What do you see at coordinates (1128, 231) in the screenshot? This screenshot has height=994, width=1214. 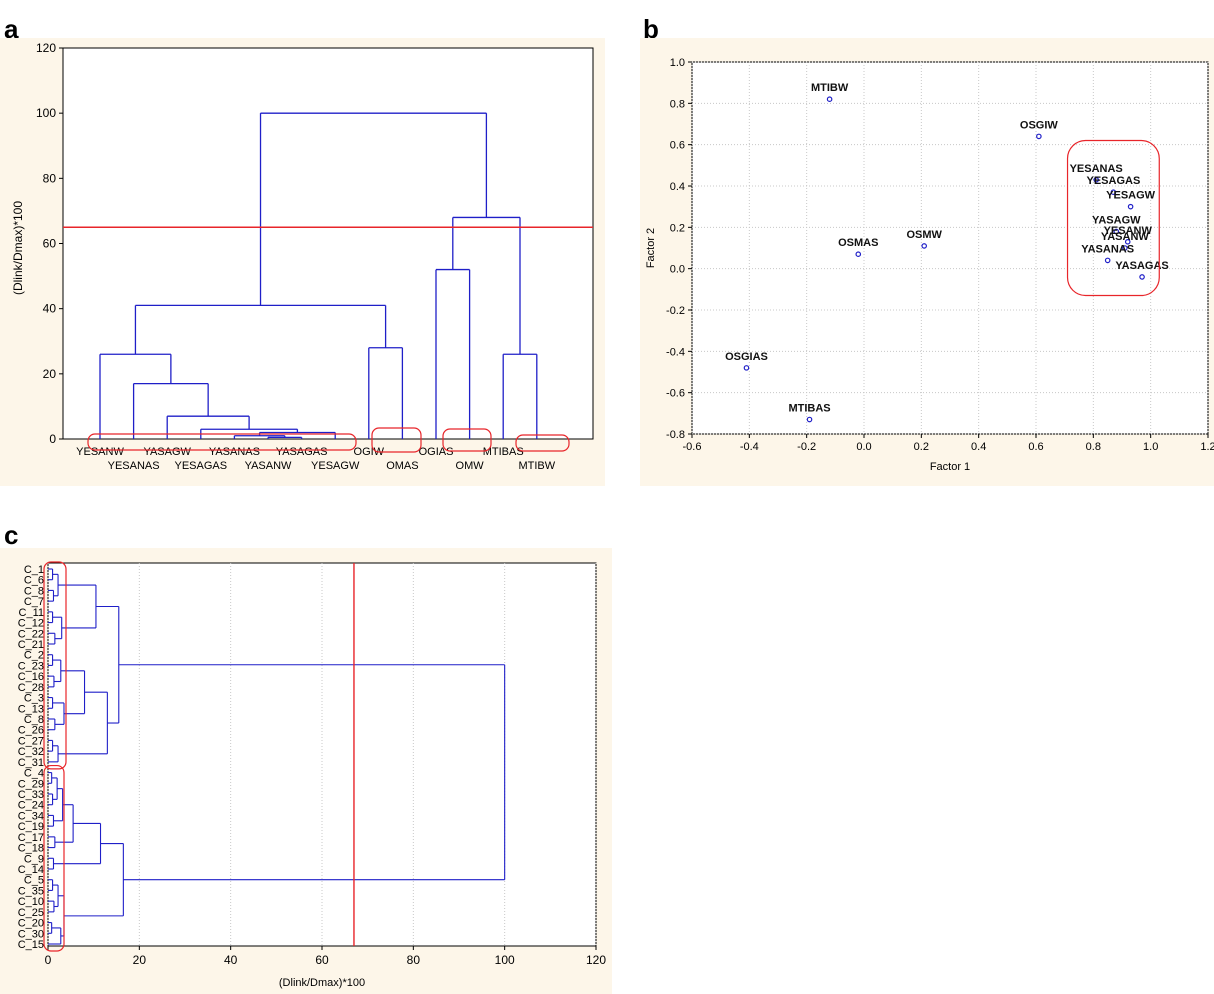 I see `point-label-b: YESANW` at bounding box center [1128, 231].